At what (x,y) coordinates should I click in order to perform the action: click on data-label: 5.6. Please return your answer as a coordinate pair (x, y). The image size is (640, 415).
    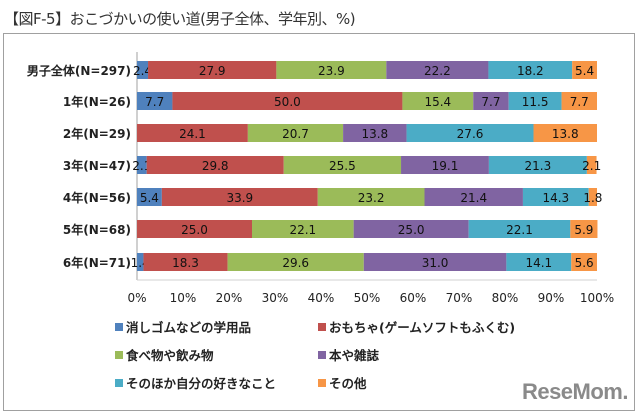
    Looking at the image, I should click on (584, 263).